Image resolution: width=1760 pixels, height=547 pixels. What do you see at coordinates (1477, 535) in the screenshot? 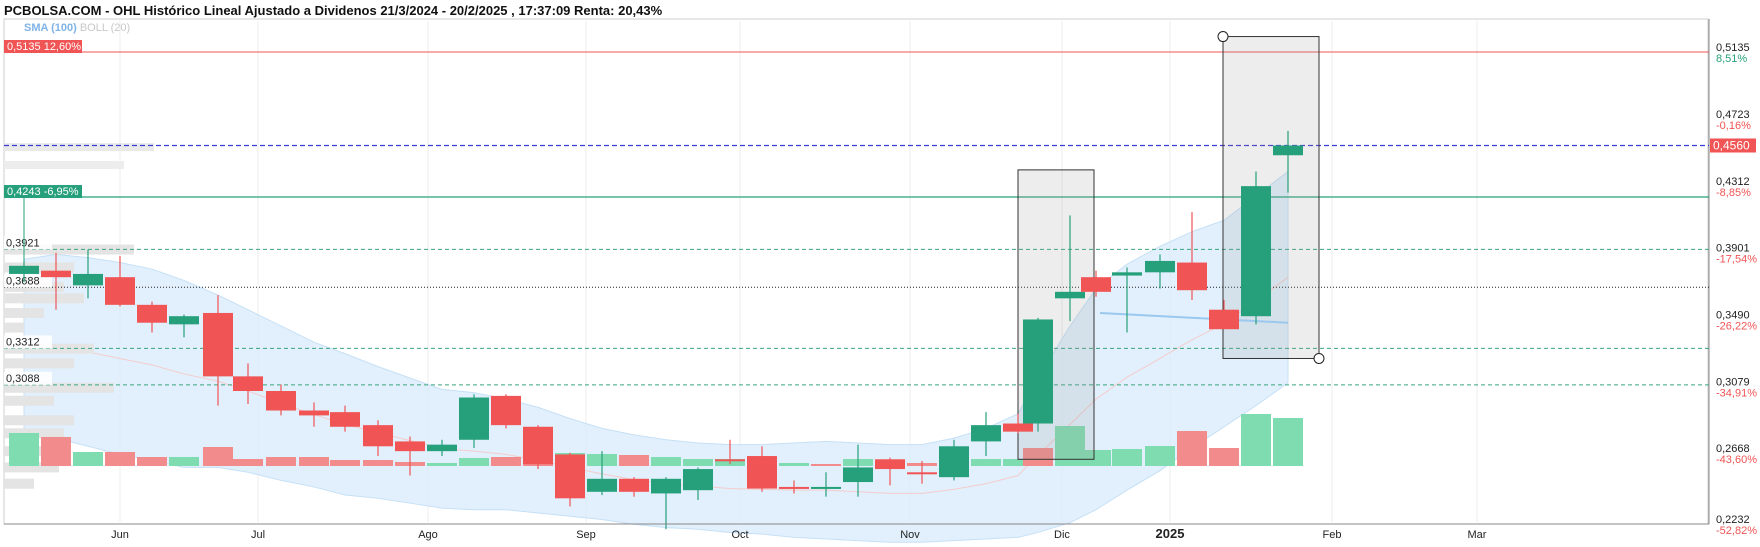
I see `x-axis-label: Mar` at bounding box center [1477, 535].